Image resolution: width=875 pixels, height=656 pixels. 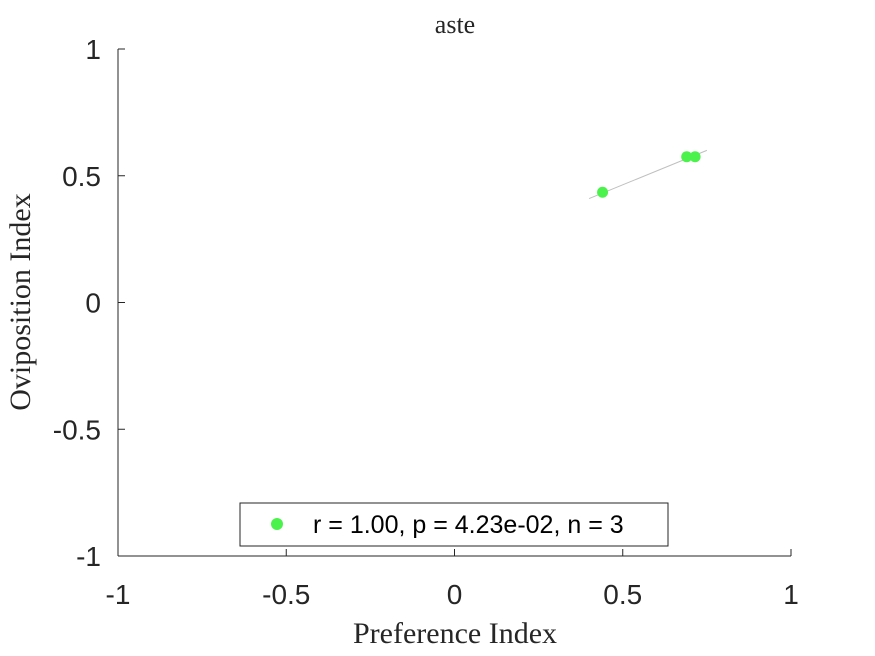 I want to click on x-axis-label: Preference Index, so click(x=455, y=633).